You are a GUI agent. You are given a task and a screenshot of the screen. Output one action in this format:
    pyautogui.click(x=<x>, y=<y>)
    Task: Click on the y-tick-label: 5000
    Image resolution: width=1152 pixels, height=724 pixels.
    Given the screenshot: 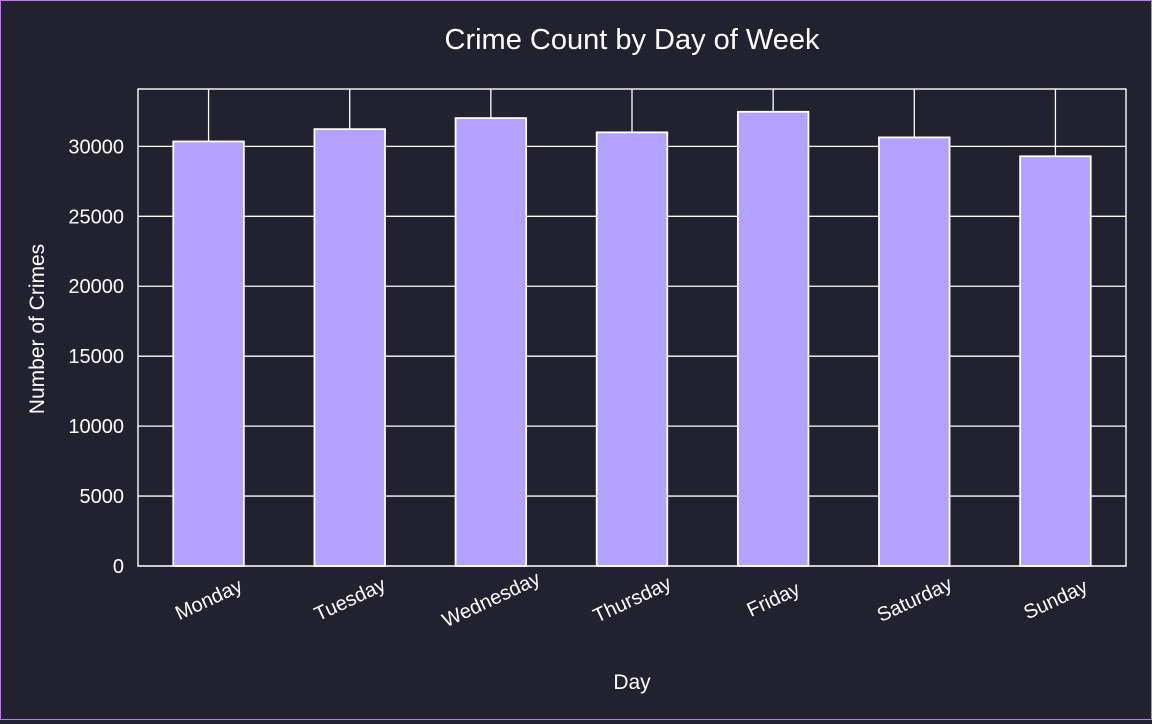 What is the action you would take?
    pyautogui.click(x=102, y=497)
    